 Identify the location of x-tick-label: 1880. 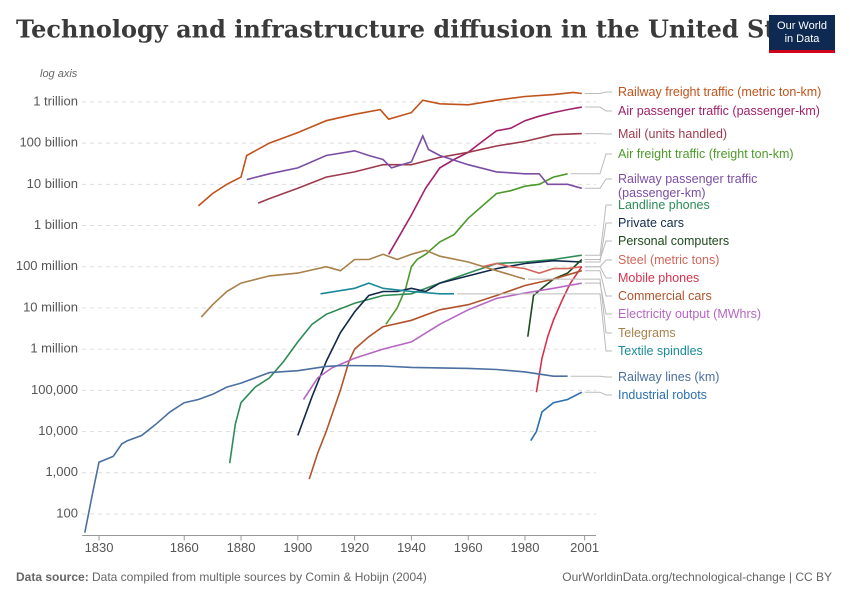
(241, 547).